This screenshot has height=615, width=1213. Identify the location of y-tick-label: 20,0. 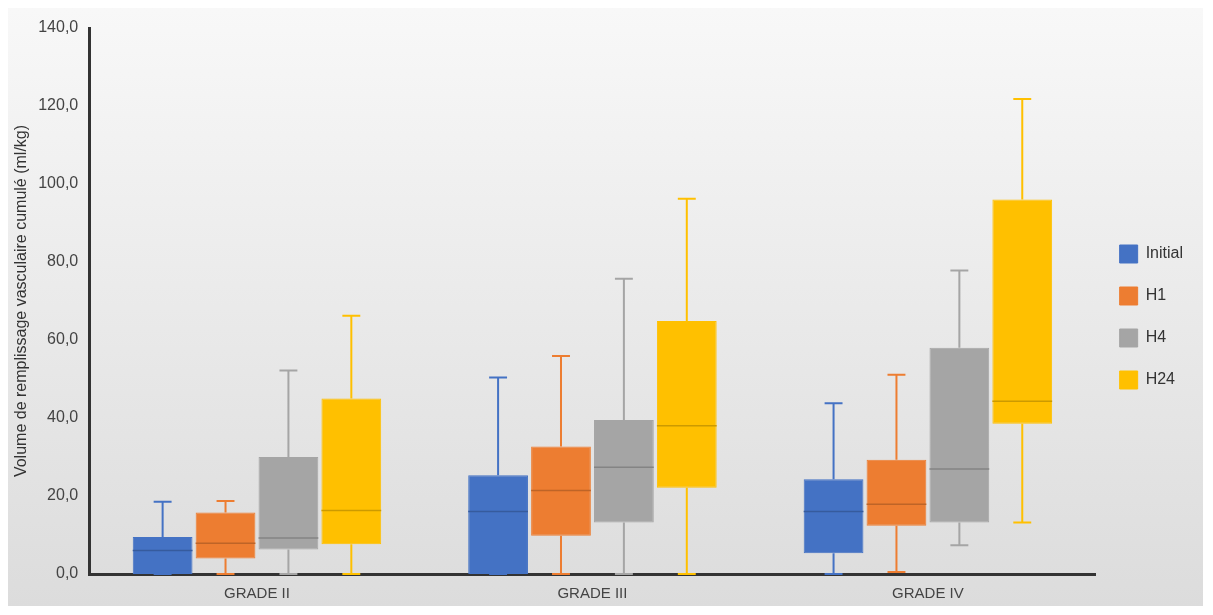
(63, 495).